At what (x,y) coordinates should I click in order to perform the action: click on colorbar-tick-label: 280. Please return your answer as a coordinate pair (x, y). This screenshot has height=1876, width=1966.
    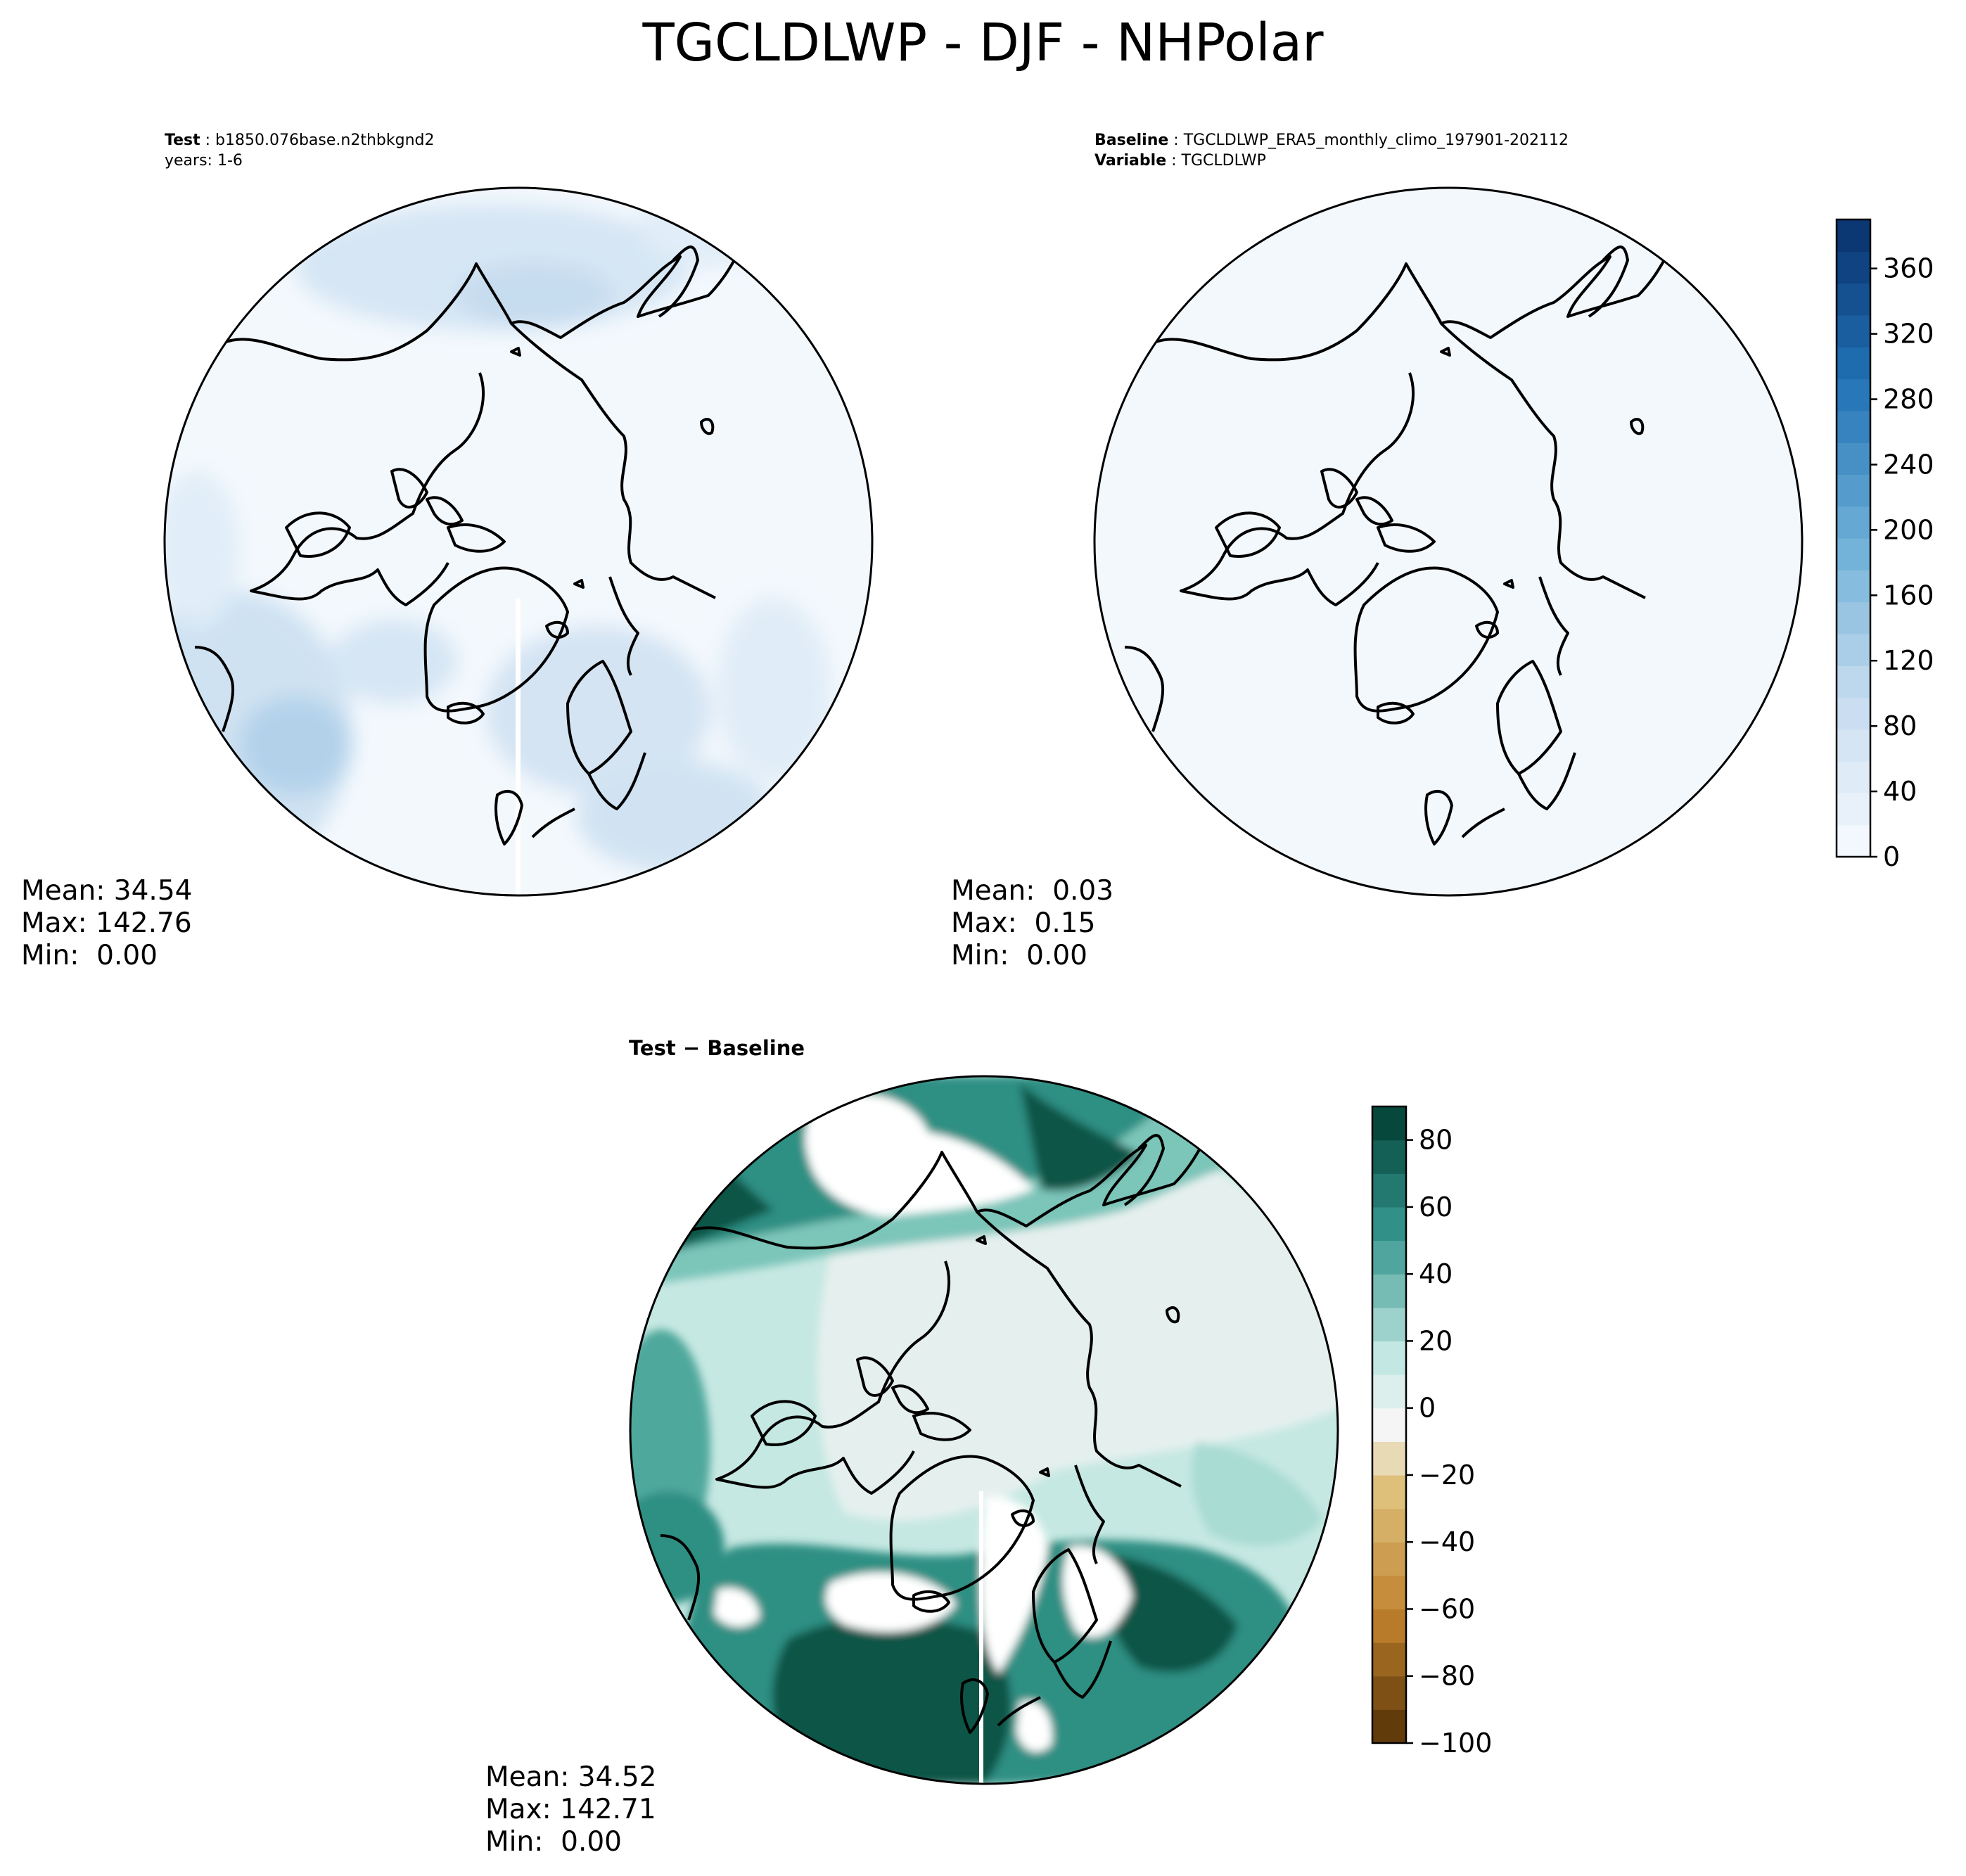
    Looking at the image, I should click on (1908, 399).